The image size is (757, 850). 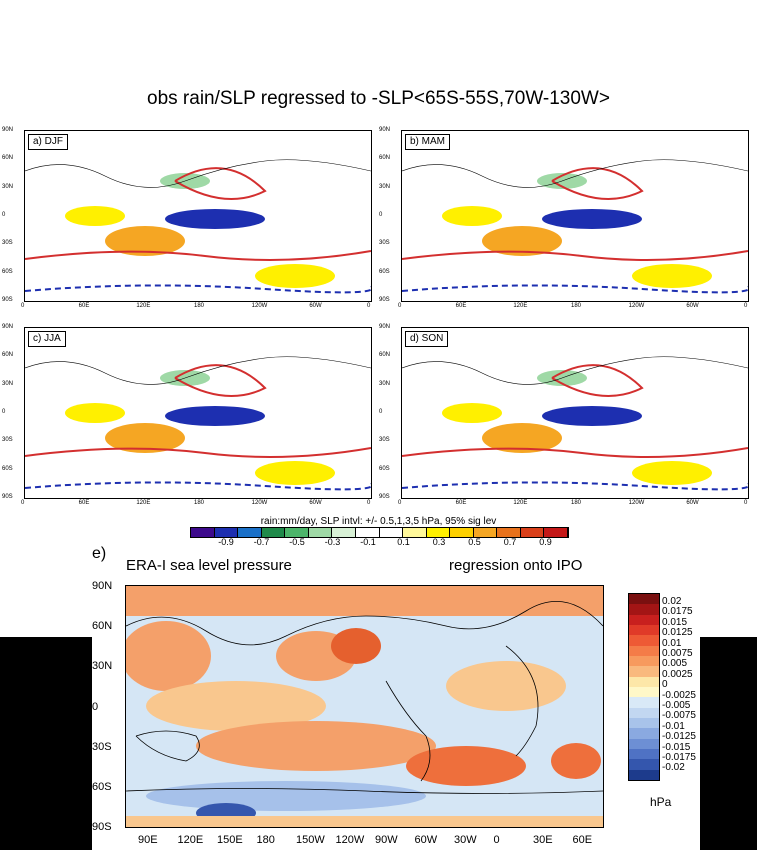 What do you see at coordinates (672, 643) in the screenshot?
I see `colorbar-label: 0.01` at bounding box center [672, 643].